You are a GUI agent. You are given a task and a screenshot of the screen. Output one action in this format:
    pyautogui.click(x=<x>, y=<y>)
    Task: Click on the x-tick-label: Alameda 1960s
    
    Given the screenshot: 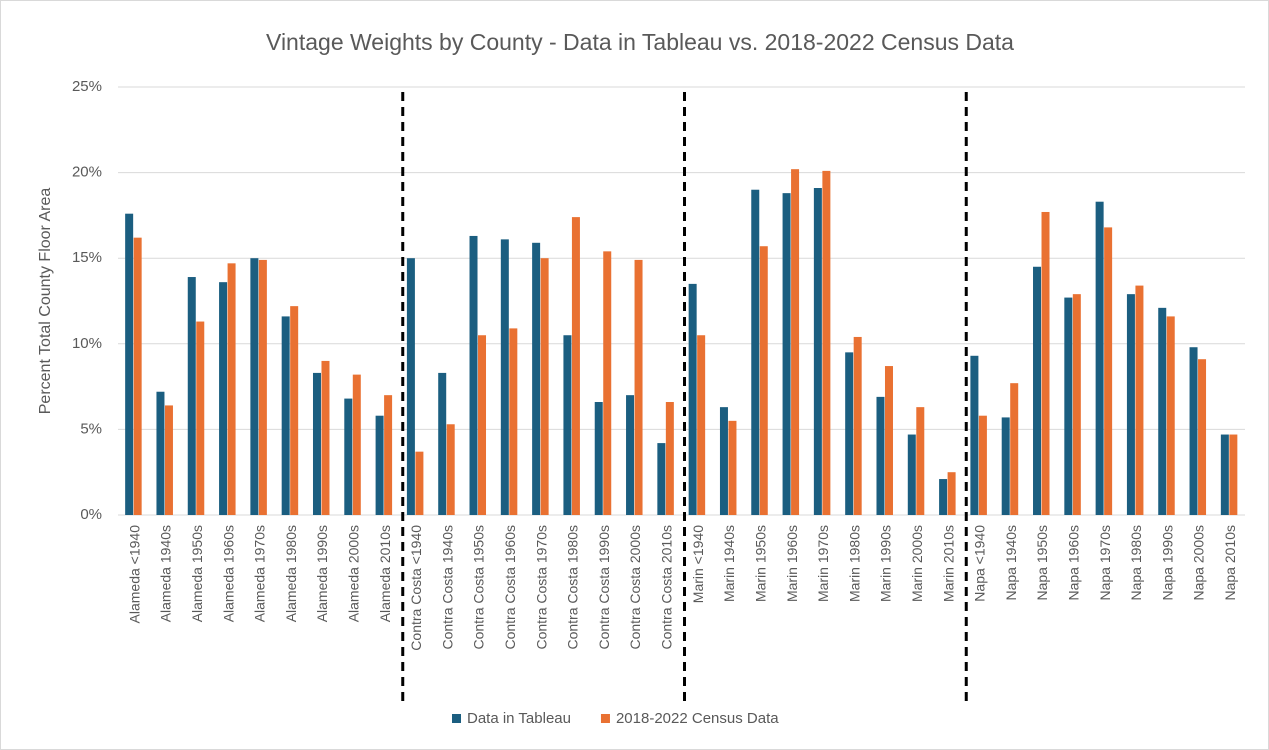 What is the action you would take?
    pyautogui.click(x=228, y=573)
    